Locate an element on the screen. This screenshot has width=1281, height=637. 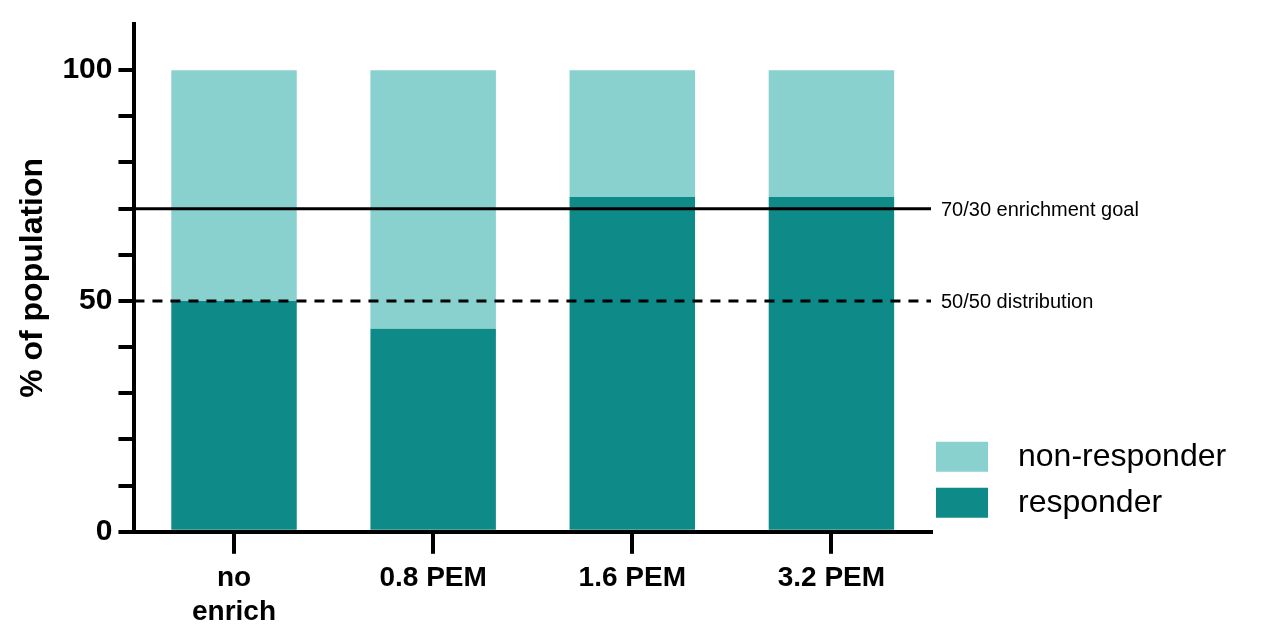
x-tick-label: no enrich is located at coordinates (234, 593).